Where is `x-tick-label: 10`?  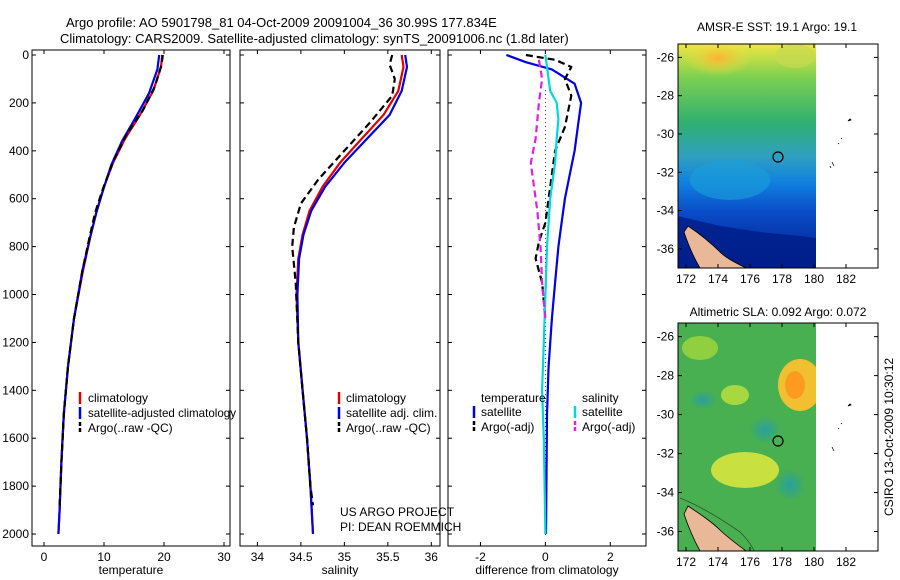 x-tick-label: 10 is located at coordinates (104, 557).